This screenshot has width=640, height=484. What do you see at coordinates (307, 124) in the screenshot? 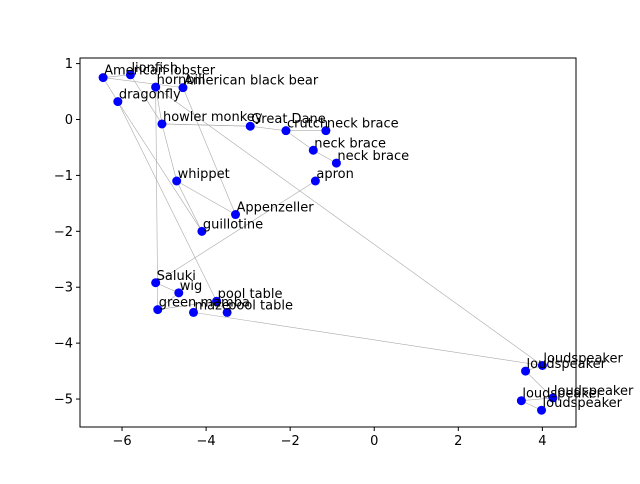
I see `point-label: crutch` at bounding box center [307, 124].